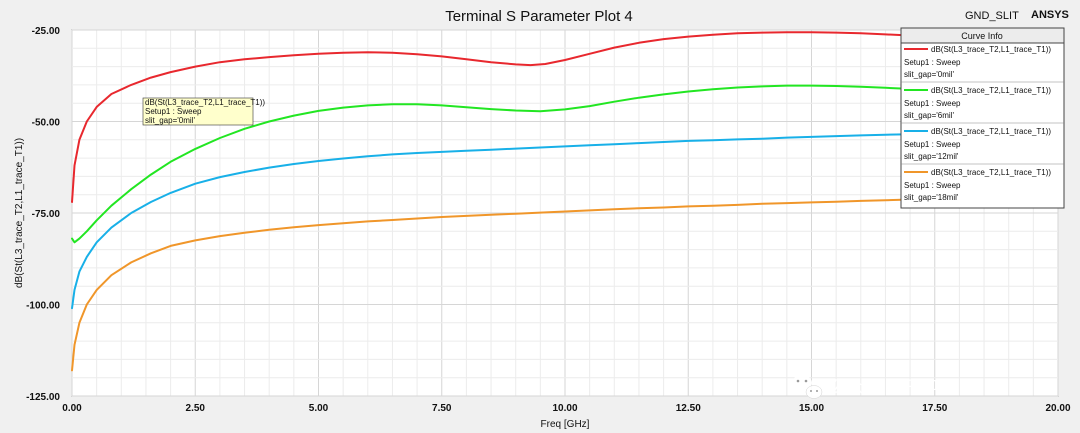 This screenshot has height=433, width=1080. I want to click on y-tick-label: -25.00, so click(46, 31).